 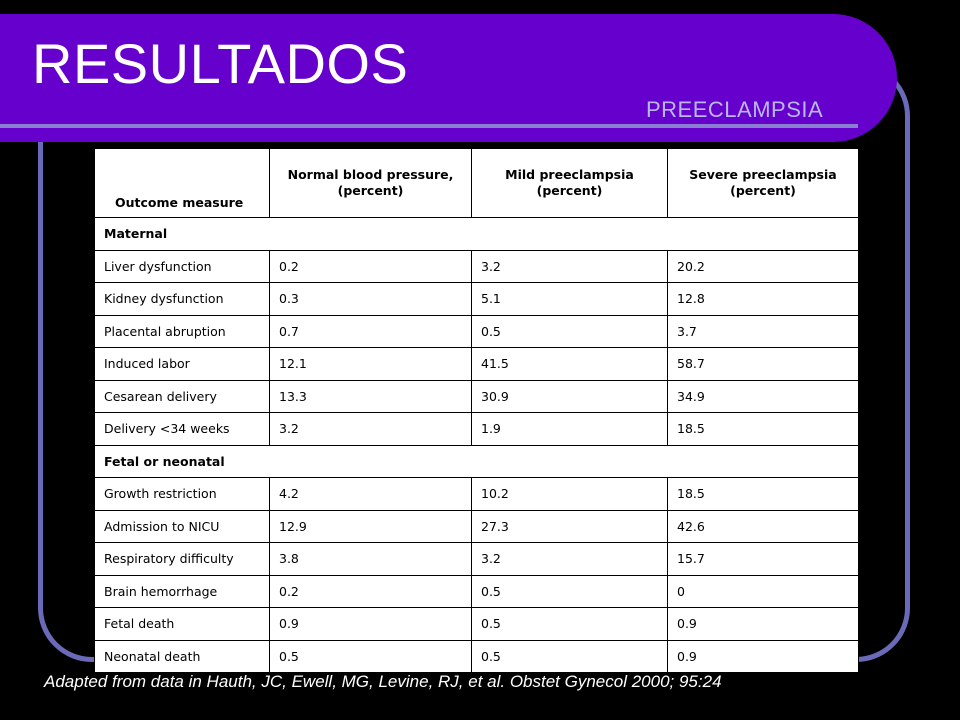 What do you see at coordinates (370, 331) in the screenshot?
I see `percent-cell: 0.7` at bounding box center [370, 331].